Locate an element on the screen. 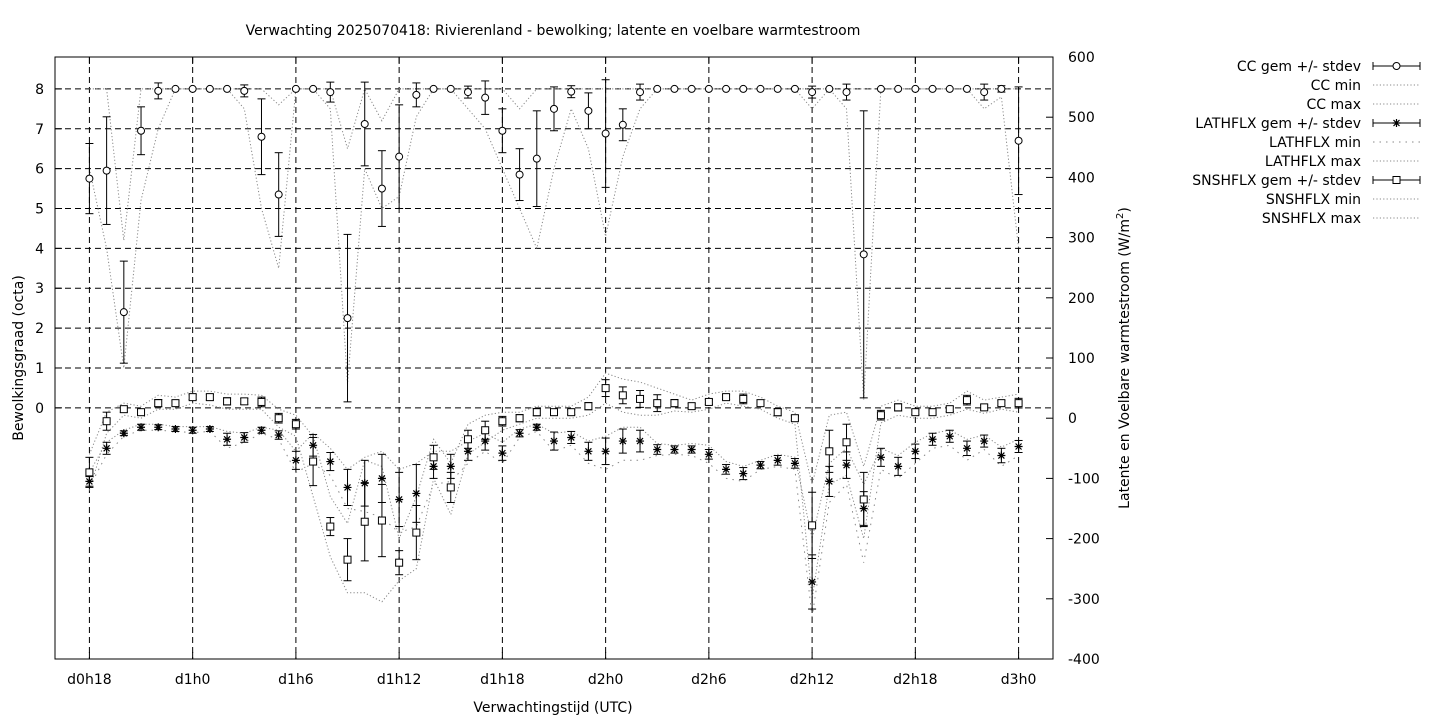  legend-label: CC min is located at coordinates (1336, 86).